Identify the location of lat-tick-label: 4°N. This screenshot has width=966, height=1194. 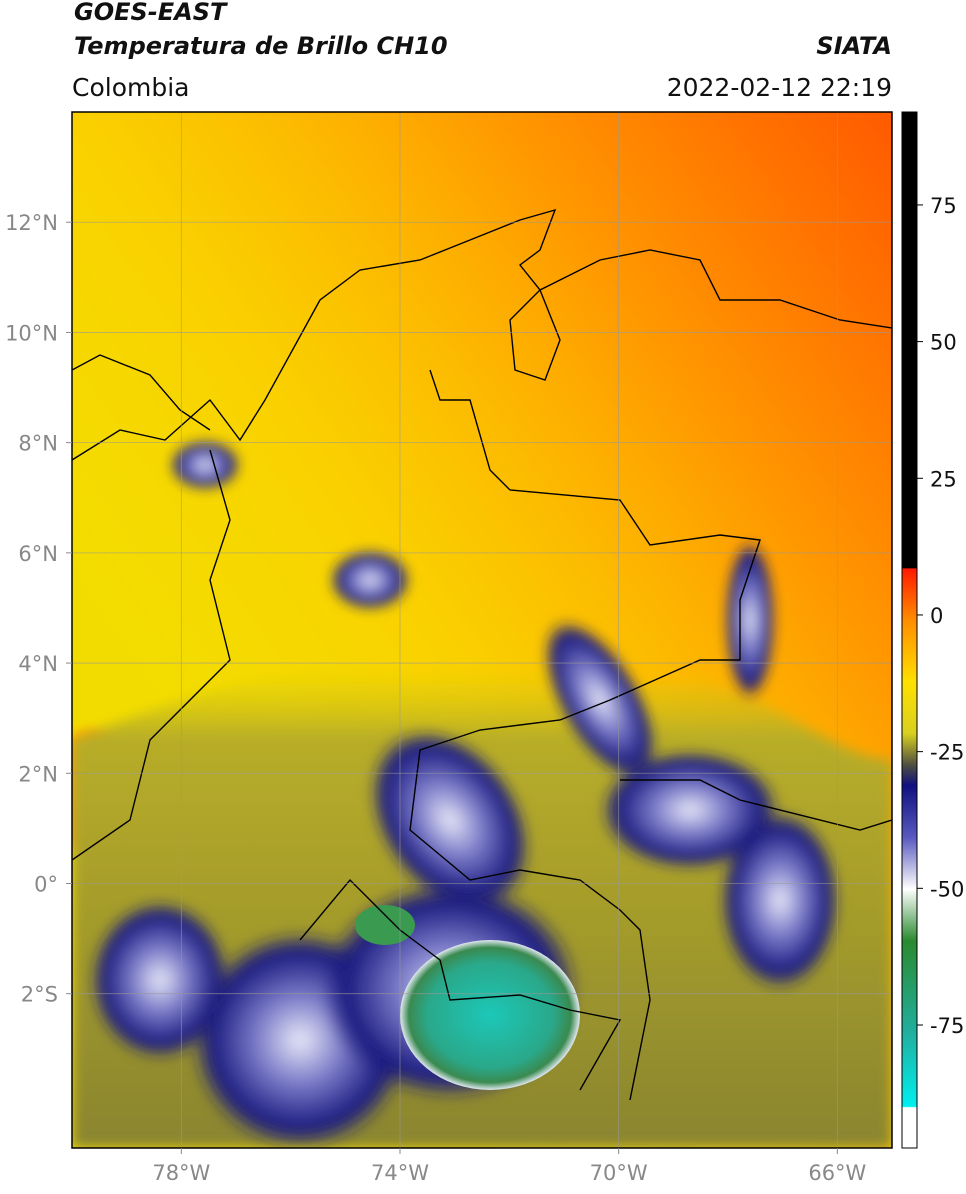
(38, 664).